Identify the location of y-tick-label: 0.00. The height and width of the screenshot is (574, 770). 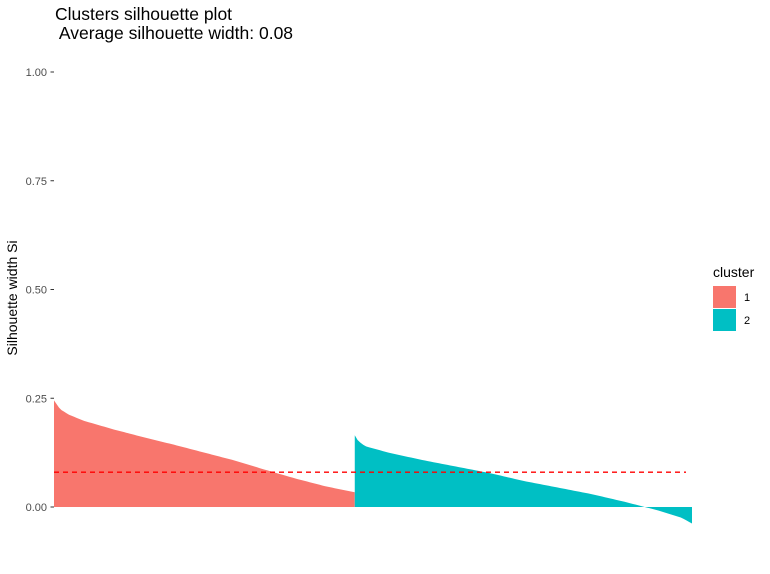
(36, 508).